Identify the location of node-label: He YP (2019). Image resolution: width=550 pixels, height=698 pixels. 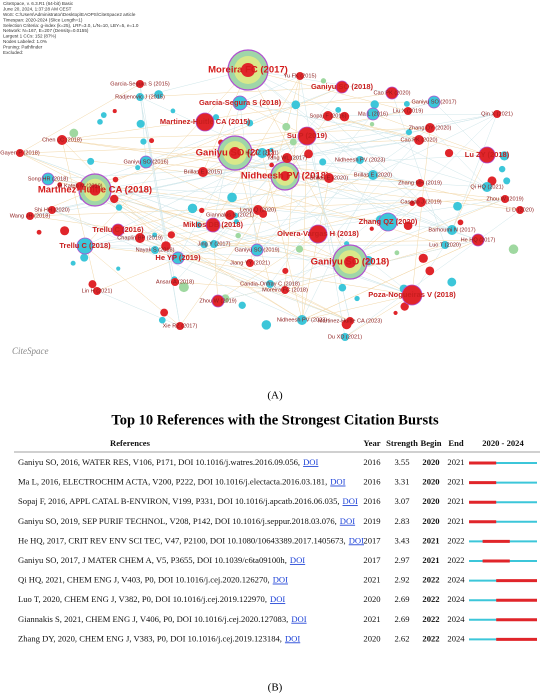
(178, 257).